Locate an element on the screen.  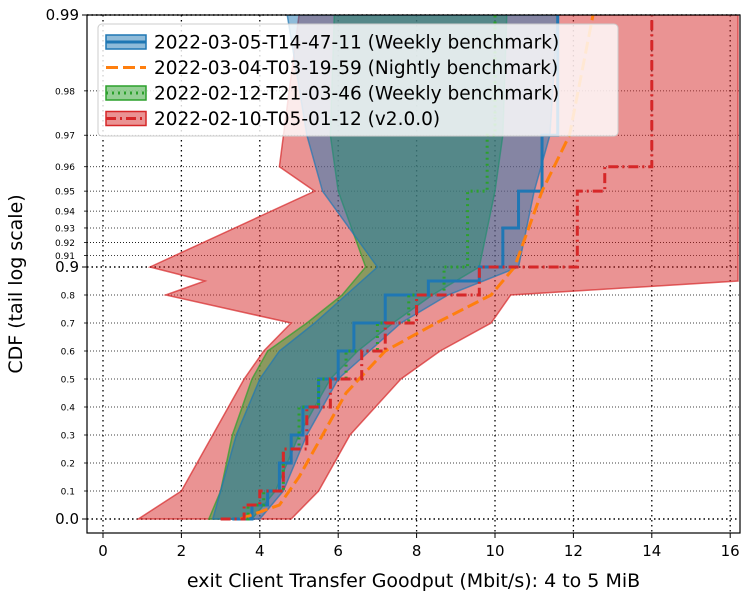
x-tick-label: 0 is located at coordinates (103, 551).